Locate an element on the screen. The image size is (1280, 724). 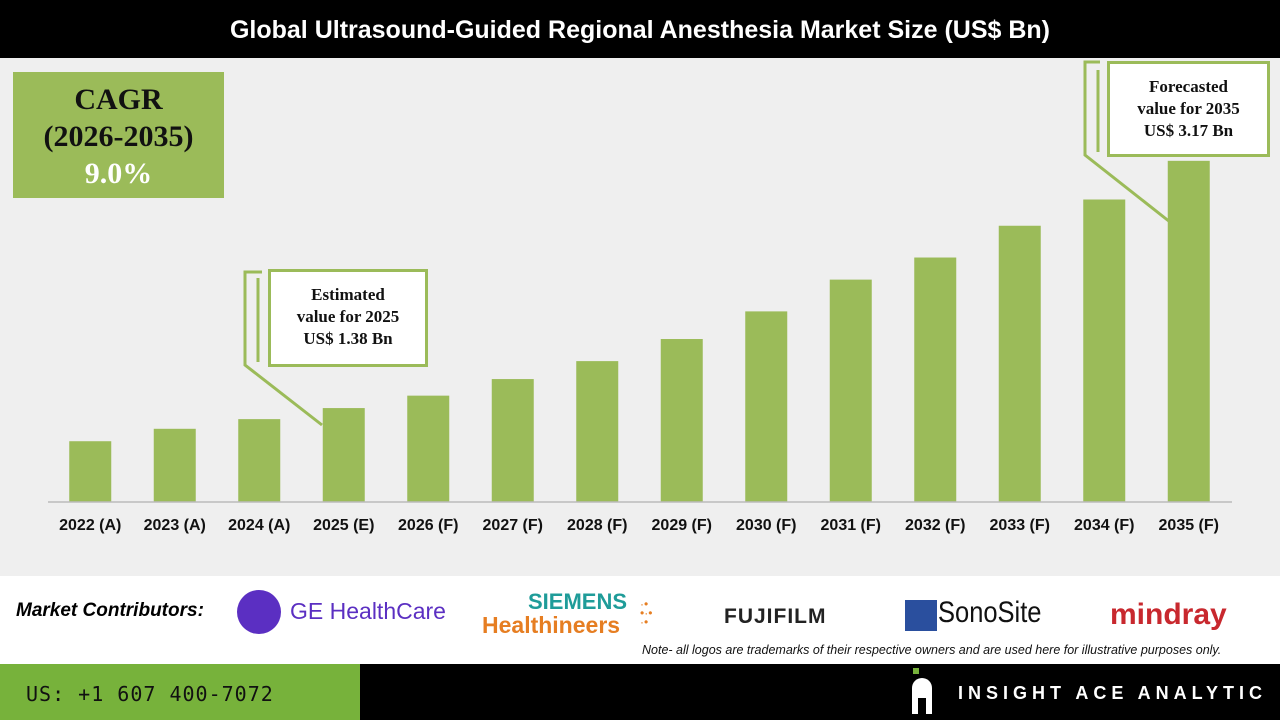
mindray-logo: mindray is located at coordinates (1168, 614).